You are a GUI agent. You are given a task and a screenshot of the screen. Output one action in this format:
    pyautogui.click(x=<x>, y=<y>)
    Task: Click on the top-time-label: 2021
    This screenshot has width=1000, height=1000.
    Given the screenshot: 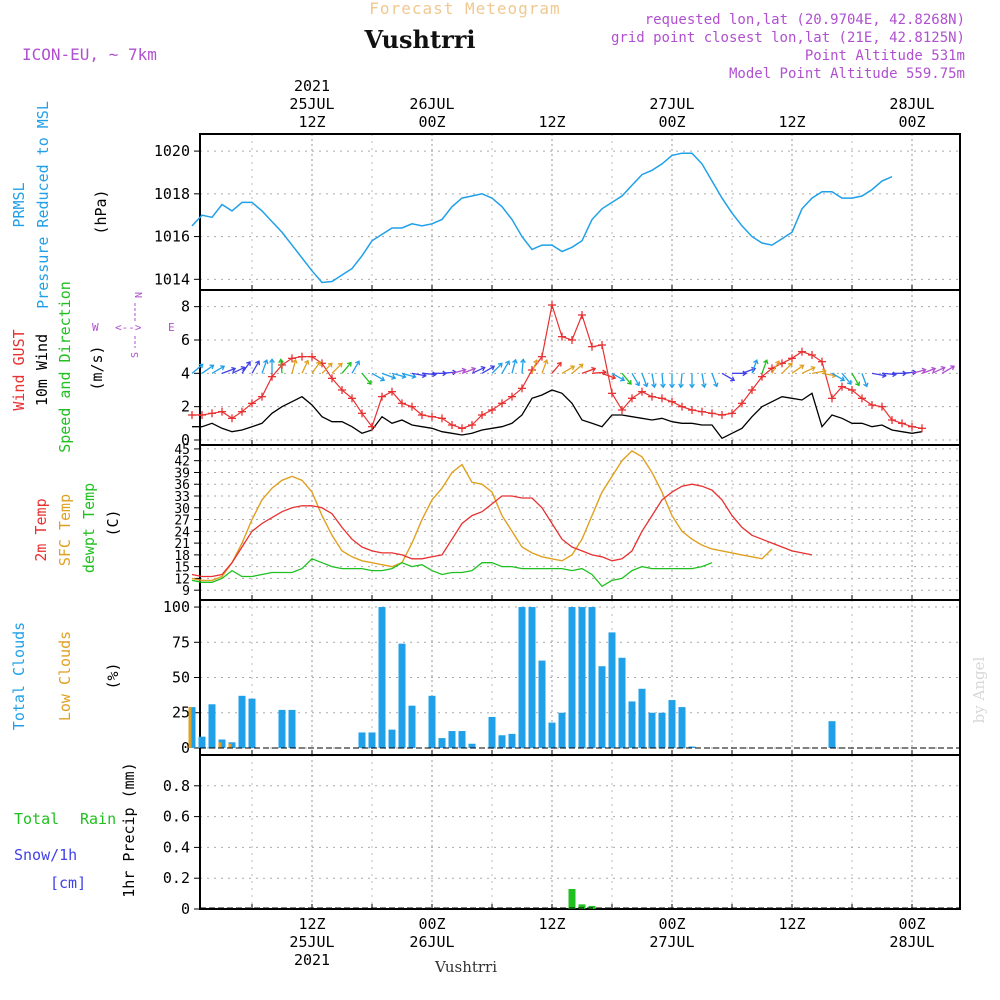 What is the action you would take?
    pyautogui.click(x=312, y=86)
    